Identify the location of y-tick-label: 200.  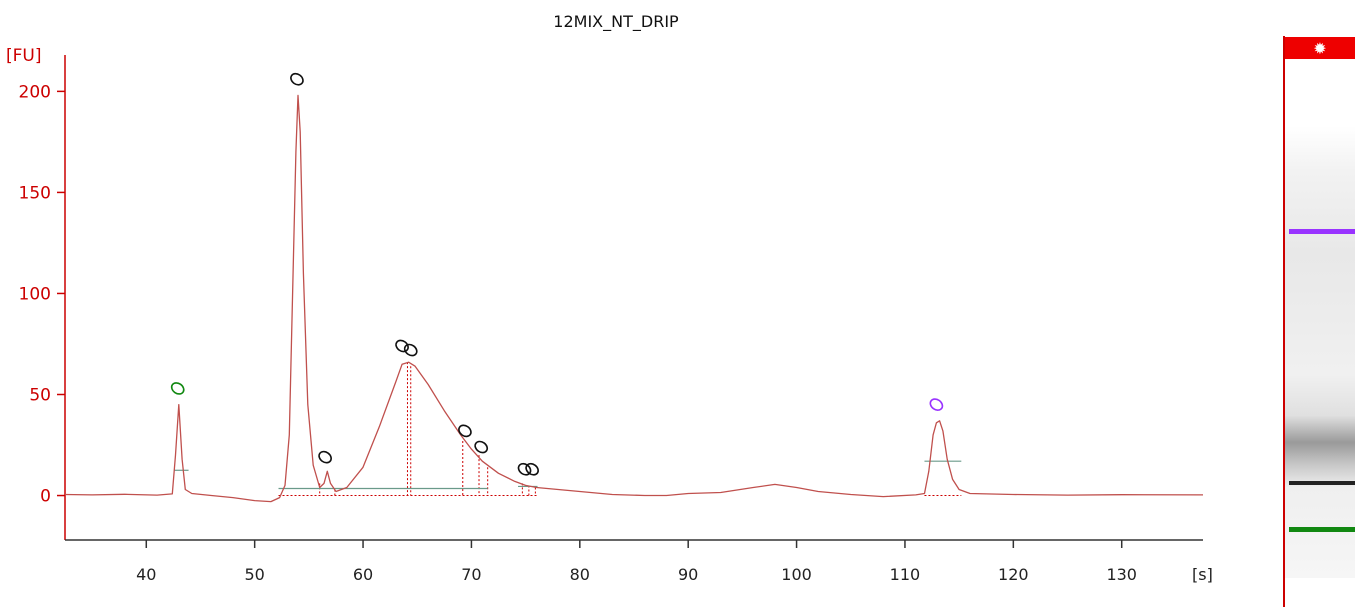
(35, 92).